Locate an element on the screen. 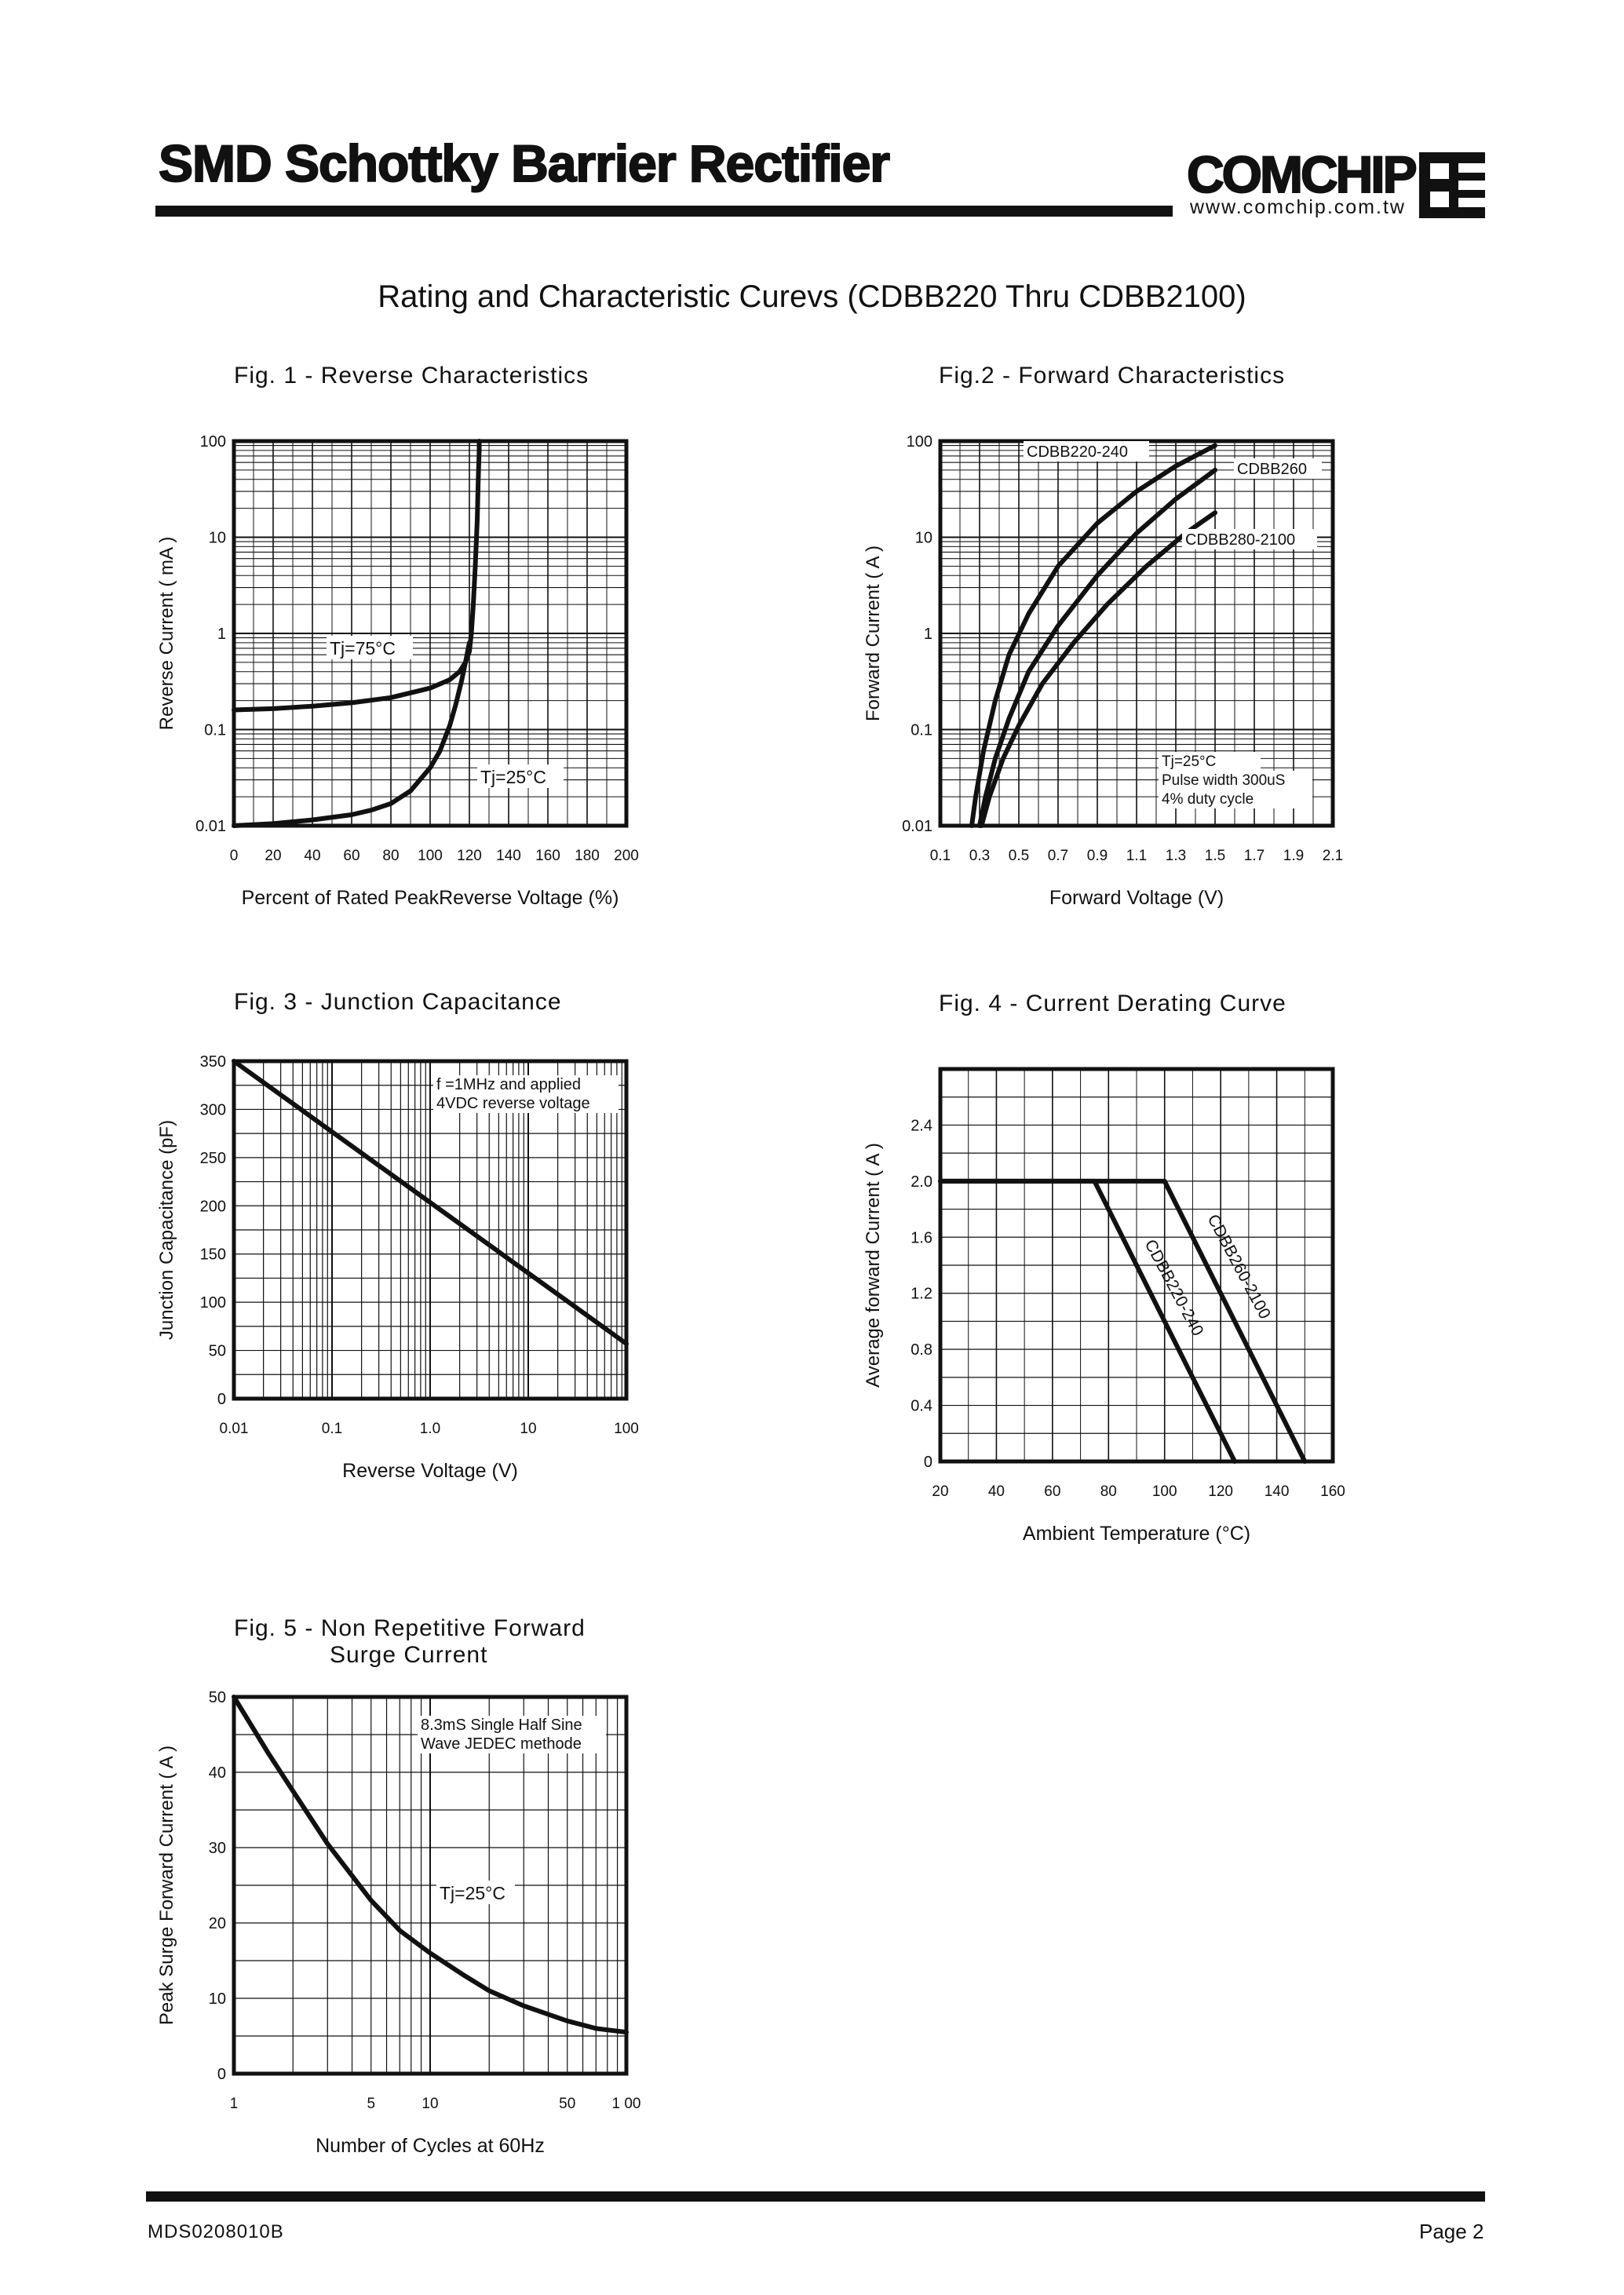  fig5-ytick-label: 30 is located at coordinates (217, 1848).